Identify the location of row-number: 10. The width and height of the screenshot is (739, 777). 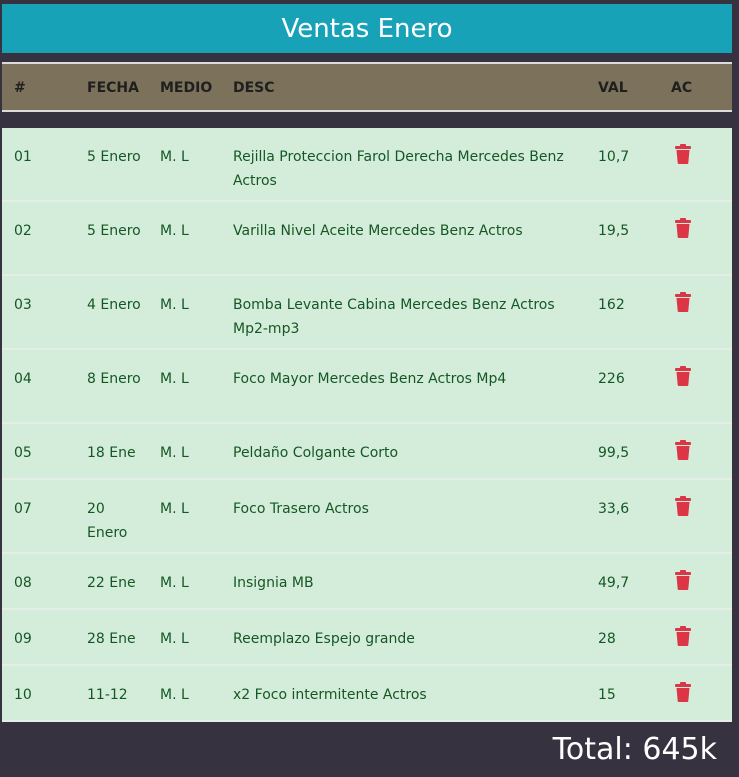
(23, 695).